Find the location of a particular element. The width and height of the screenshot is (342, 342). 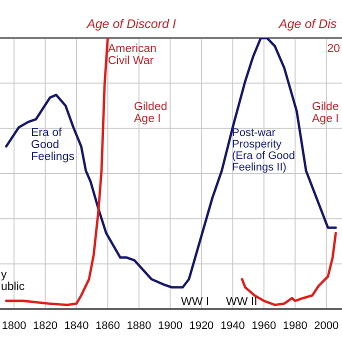

annotation: WW I is located at coordinates (195, 302).